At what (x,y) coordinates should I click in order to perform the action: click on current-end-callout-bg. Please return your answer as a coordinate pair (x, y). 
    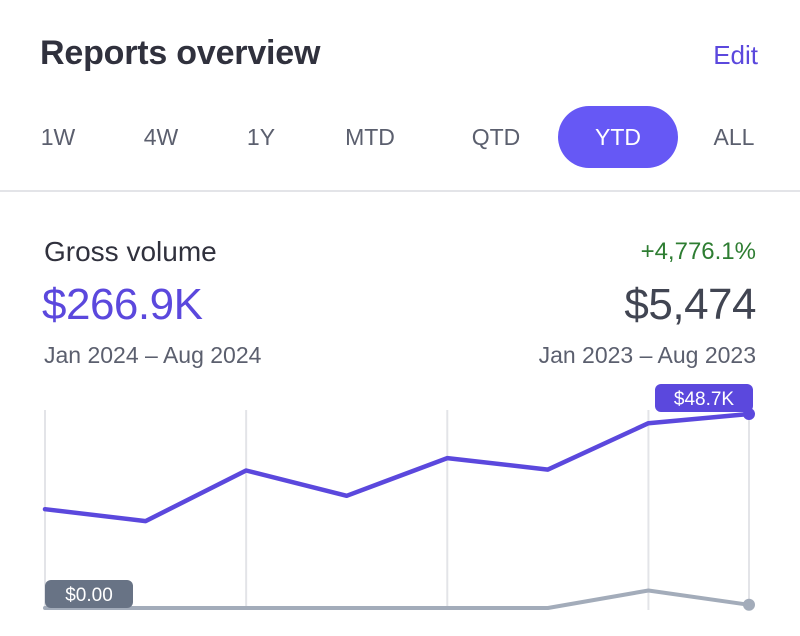
    Looking at the image, I should click on (704, 398).